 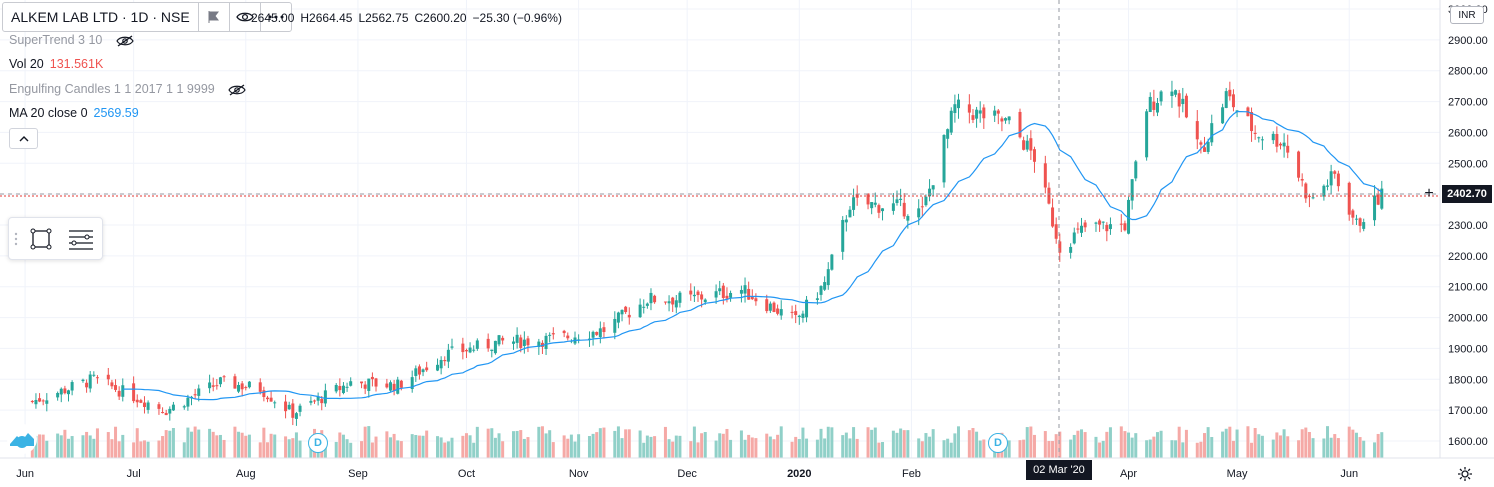 What do you see at coordinates (100, 17) in the screenshot?
I see `symbol-title: ALKEM LAB LTD · 1D · NSE` at bounding box center [100, 17].